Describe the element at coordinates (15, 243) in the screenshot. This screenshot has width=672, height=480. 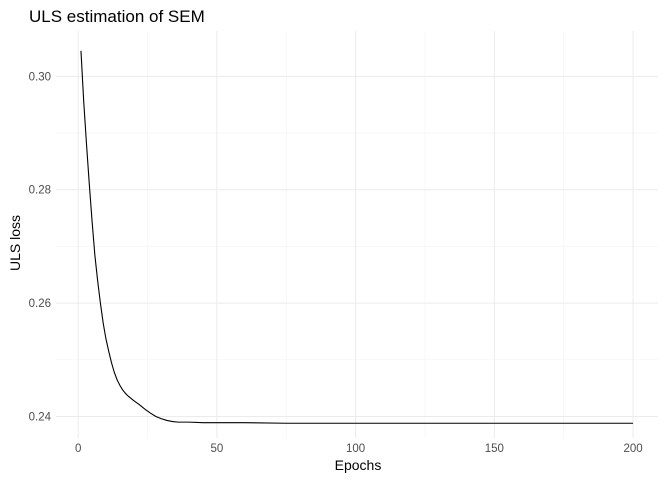
I see `y-axis-label: ULS loss` at that location.